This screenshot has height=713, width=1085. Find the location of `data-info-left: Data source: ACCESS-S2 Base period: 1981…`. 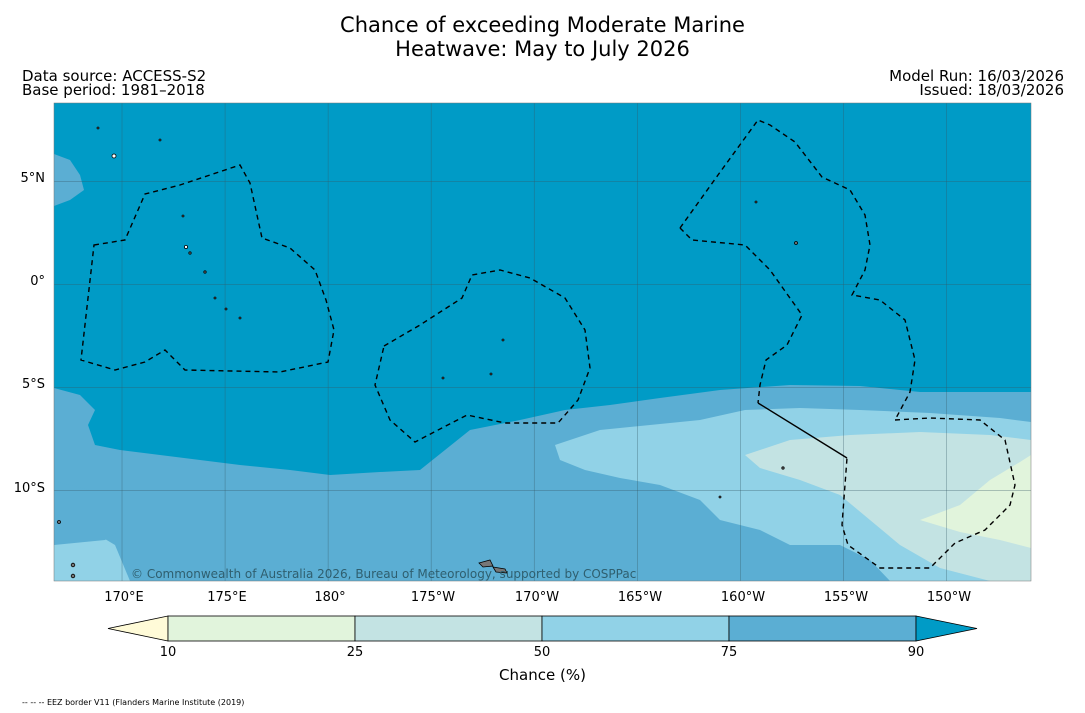

data-info-left: Data source: ACCESS-S2 Base period: 1981… is located at coordinates (114, 83).